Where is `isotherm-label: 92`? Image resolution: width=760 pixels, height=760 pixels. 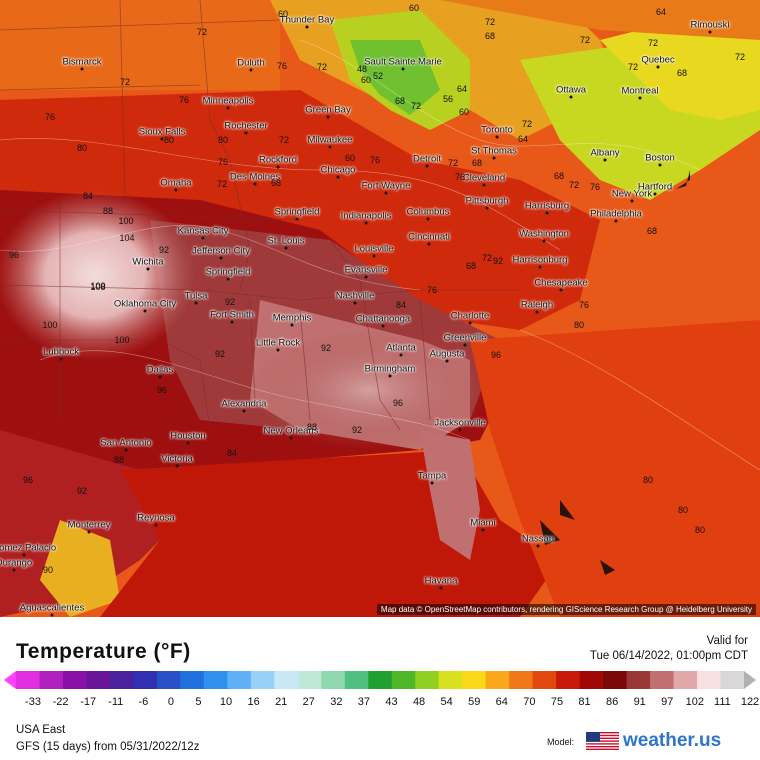 isotherm-label: 92 is located at coordinates (498, 261).